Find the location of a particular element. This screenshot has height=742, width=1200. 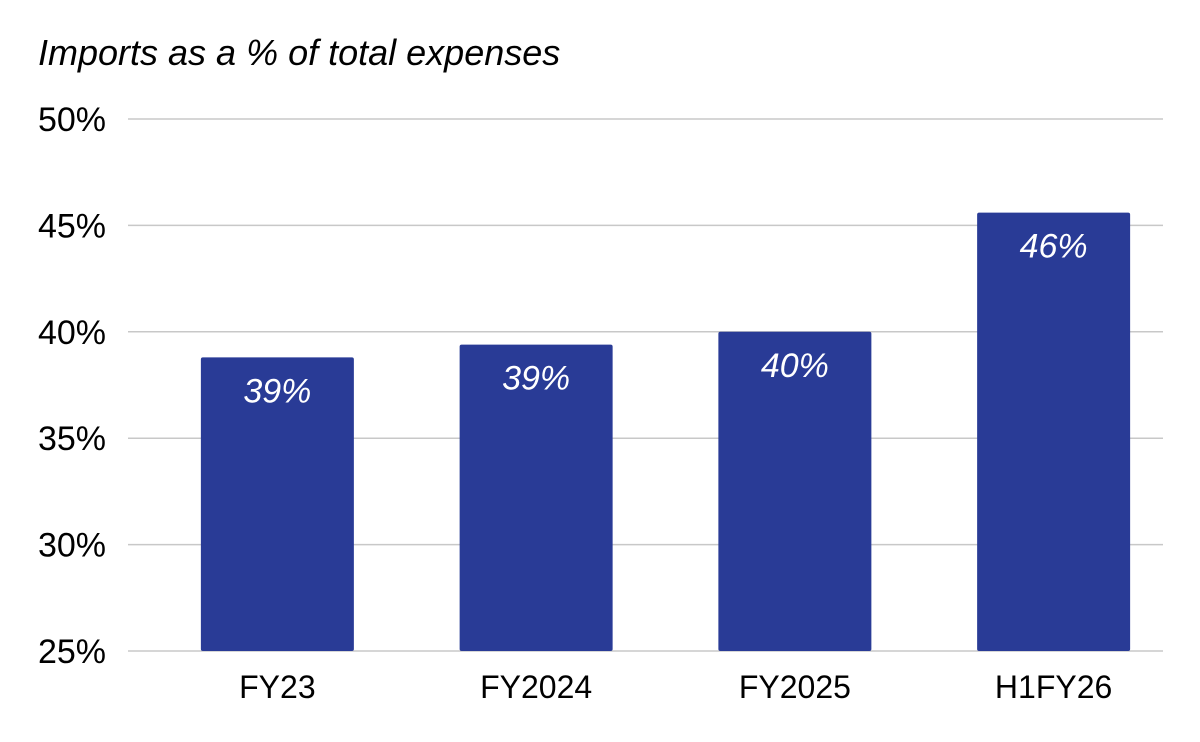

chart-title: Imports as a % of total expenses is located at coordinates (299, 52).